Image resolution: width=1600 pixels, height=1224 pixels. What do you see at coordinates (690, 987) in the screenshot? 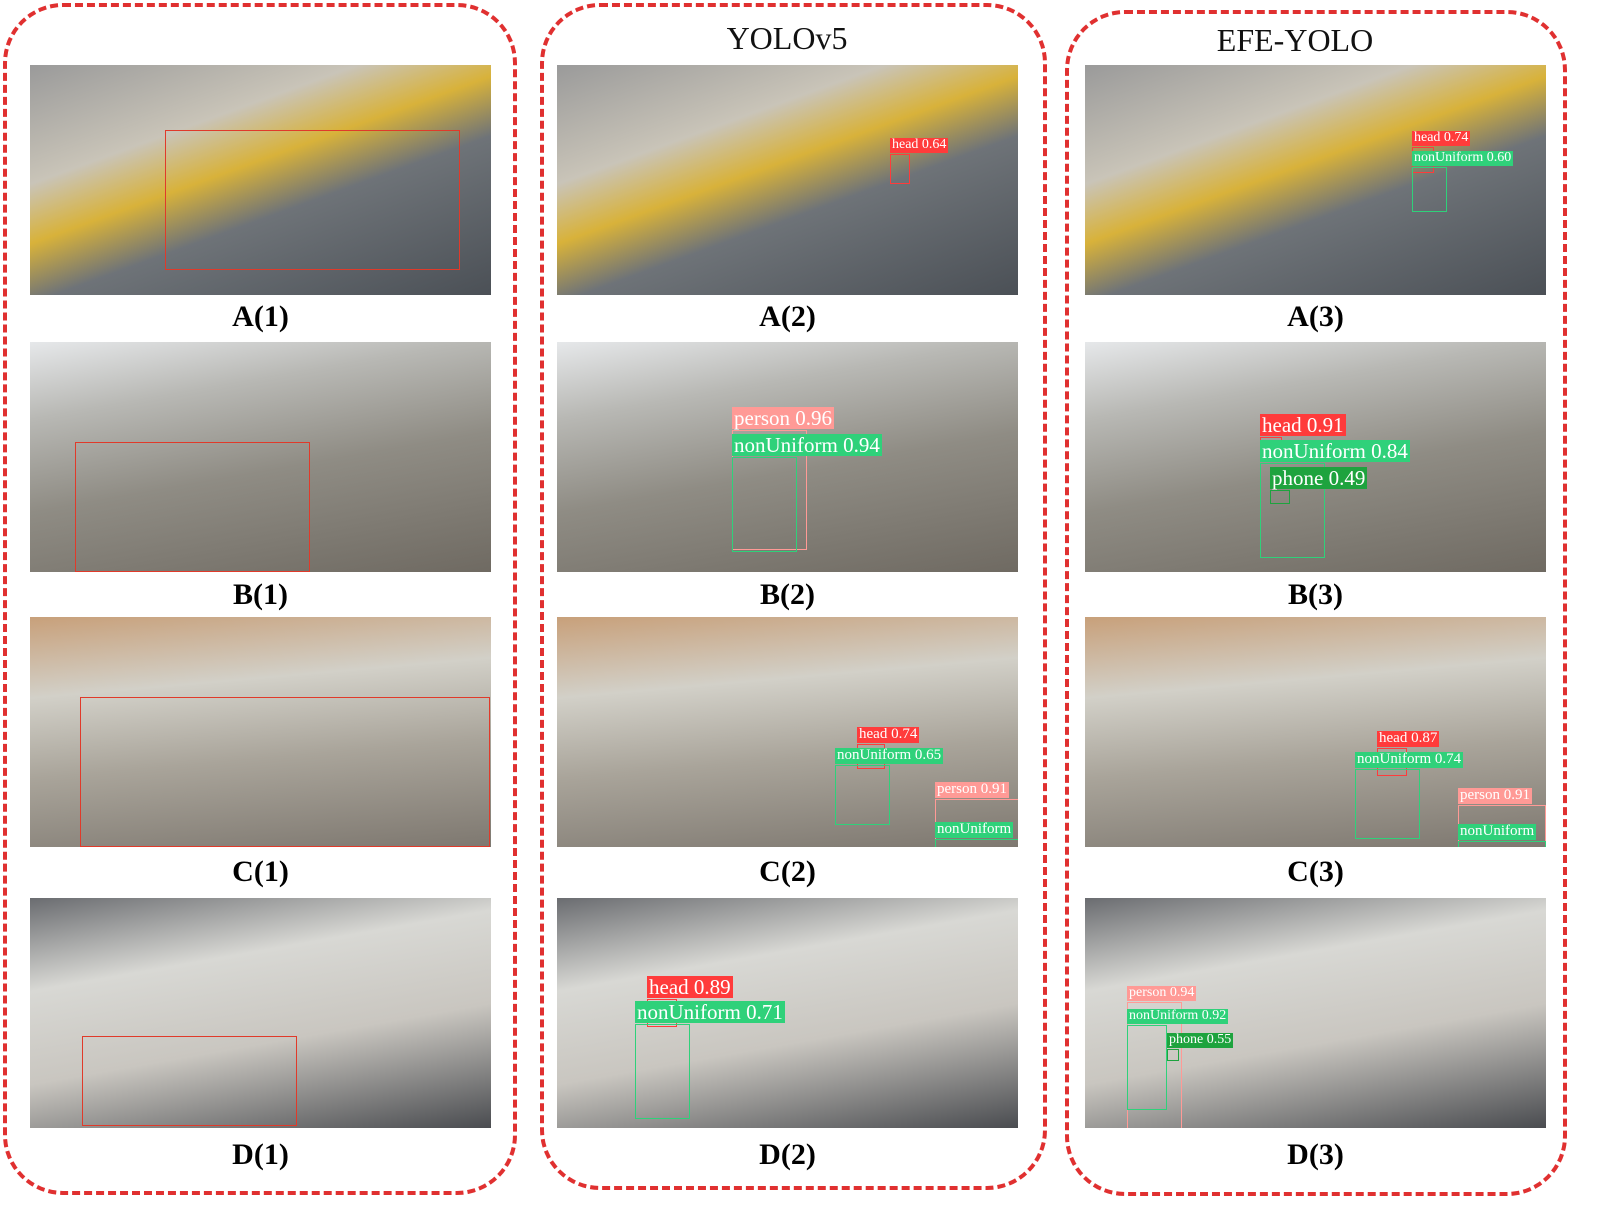
I see `detection-label: head 0.89` at bounding box center [690, 987].